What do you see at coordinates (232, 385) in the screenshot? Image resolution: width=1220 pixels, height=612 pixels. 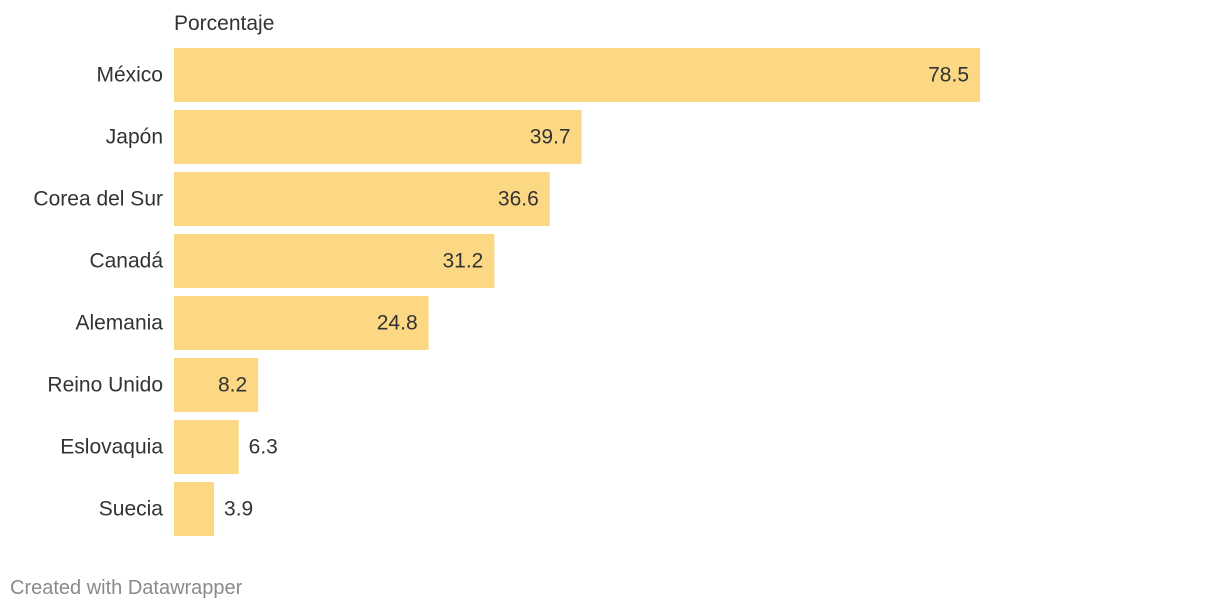 I see `value-label: 8.2` at bounding box center [232, 385].